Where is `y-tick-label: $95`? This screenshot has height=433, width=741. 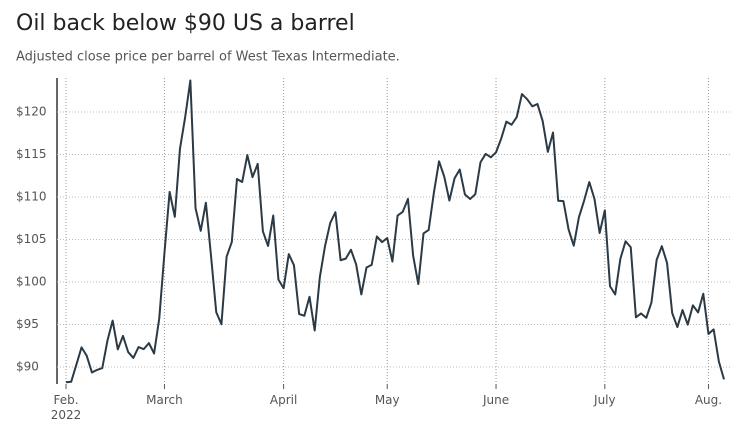
y-tick-label: $95 is located at coordinates (27, 324).